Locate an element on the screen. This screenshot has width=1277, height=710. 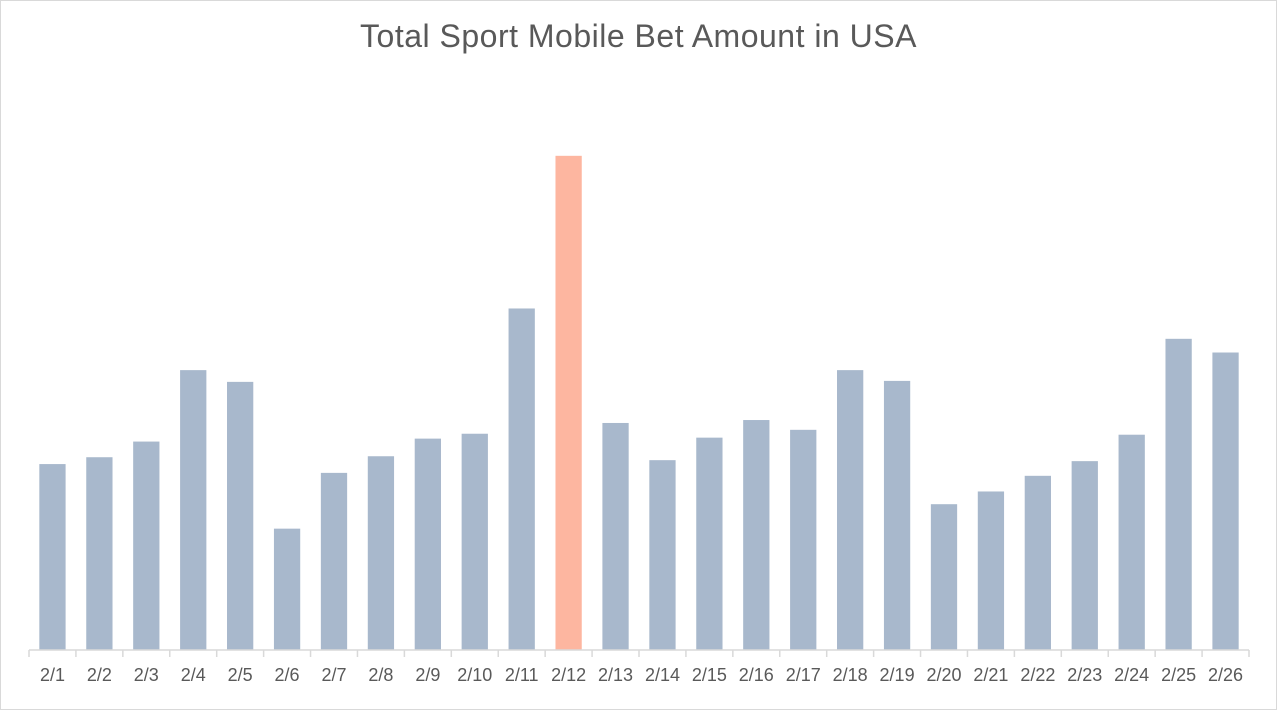
x-tick-label: 2/23 is located at coordinates (1084, 675).